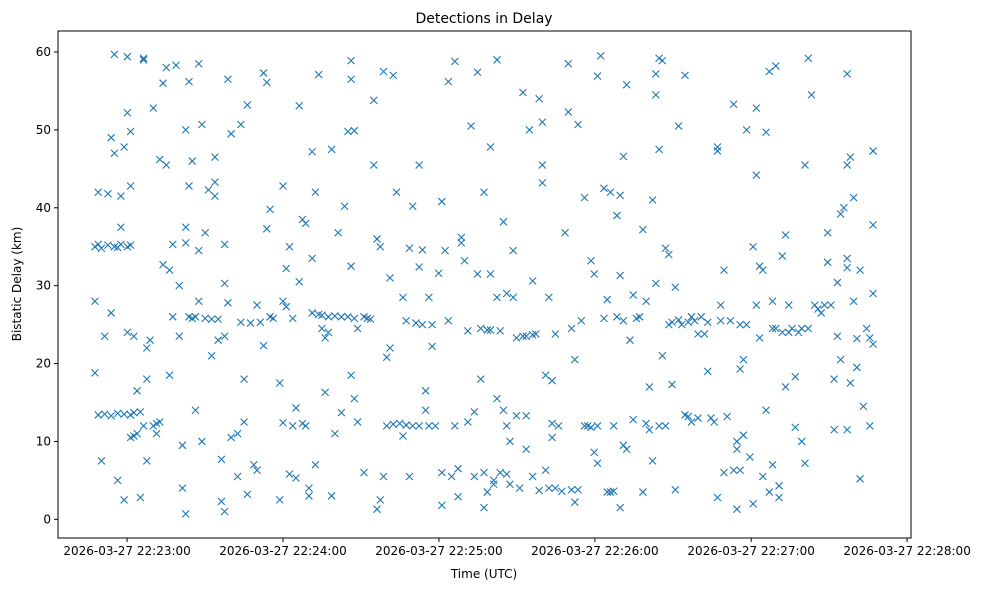 The image size is (989, 594). Describe the element at coordinates (483, 19) in the screenshot. I see `chart-title: Detections in Delay` at that location.